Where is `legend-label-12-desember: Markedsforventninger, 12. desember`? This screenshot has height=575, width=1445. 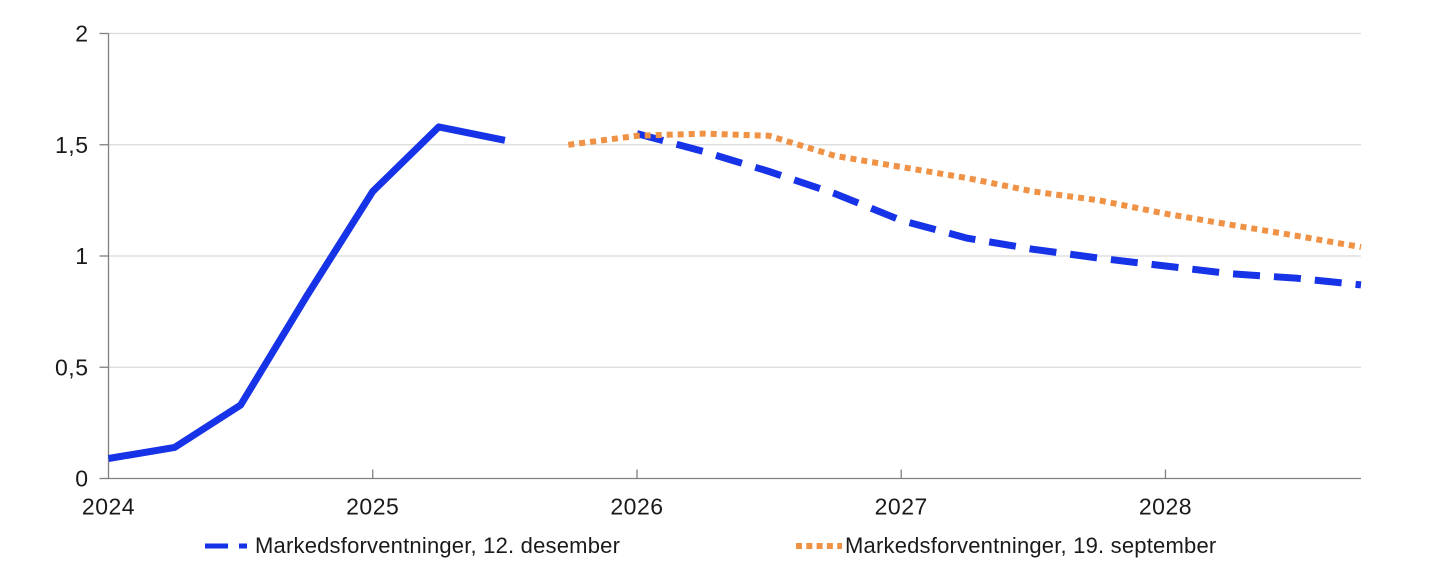
legend-label-12-desember: Markedsforventninger, 12. desember is located at coordinates (438, 545).